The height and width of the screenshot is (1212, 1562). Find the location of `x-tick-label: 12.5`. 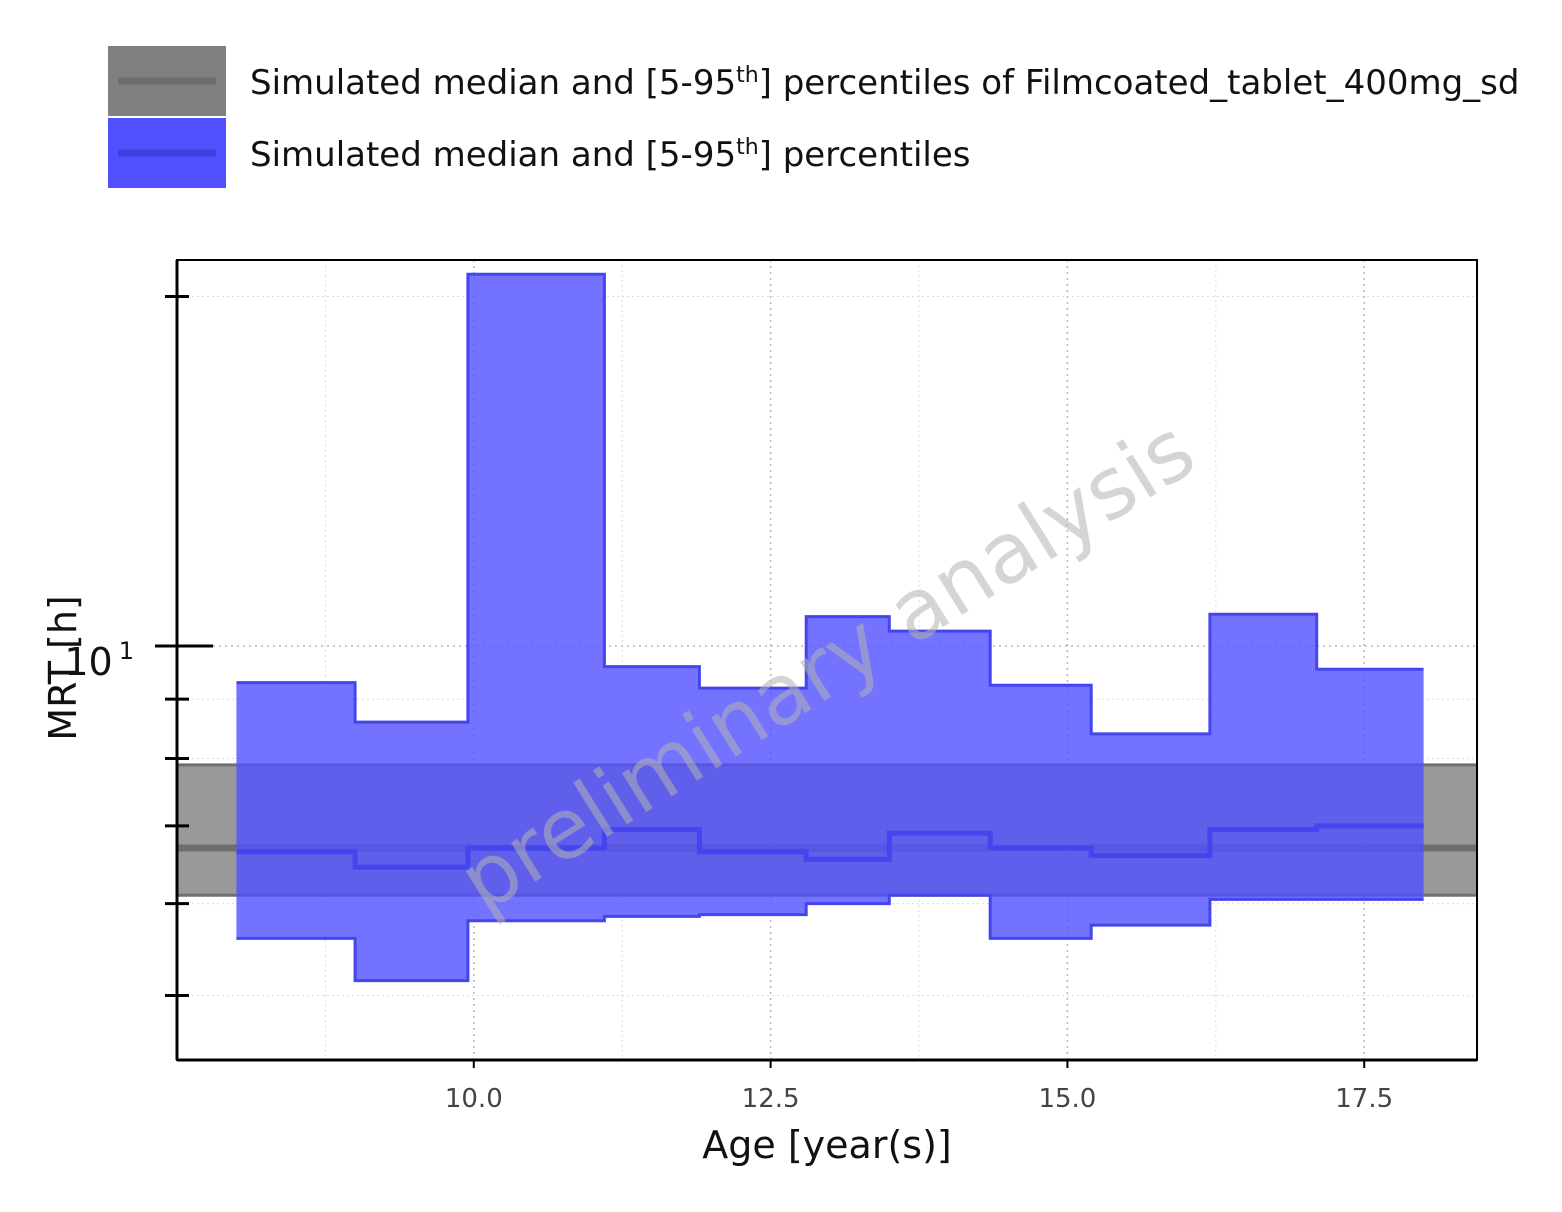

x-tick-label: 12.5 is located at coordinates (771, 1099).